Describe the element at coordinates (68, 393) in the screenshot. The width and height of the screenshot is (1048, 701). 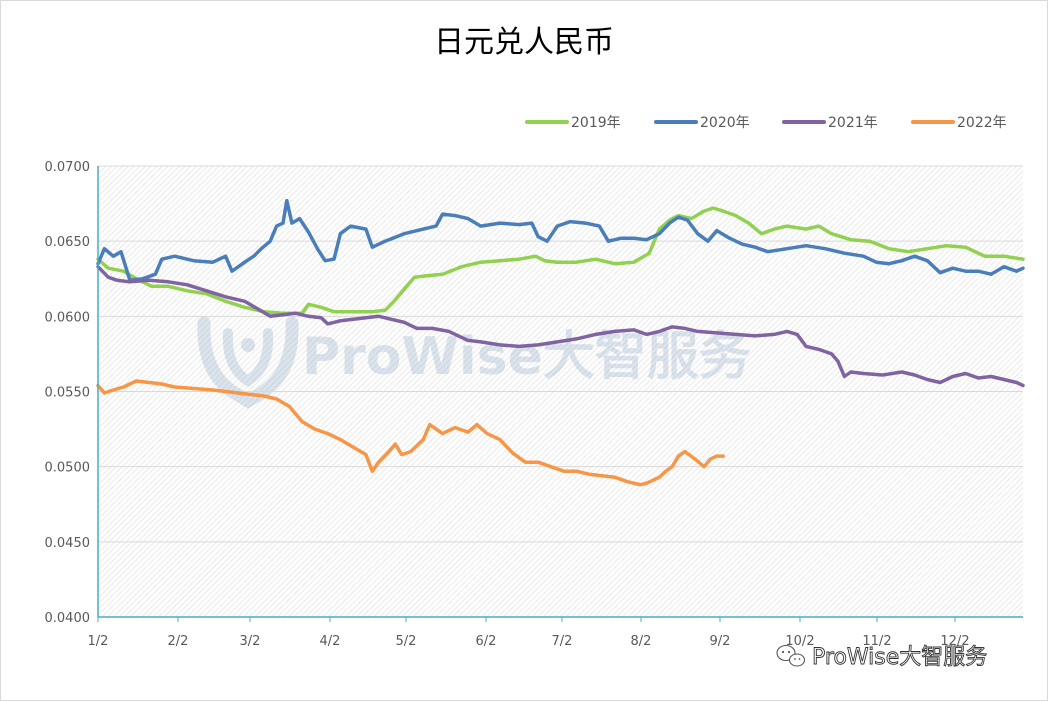
I see `y-tick-label: 0.0550` at that location.